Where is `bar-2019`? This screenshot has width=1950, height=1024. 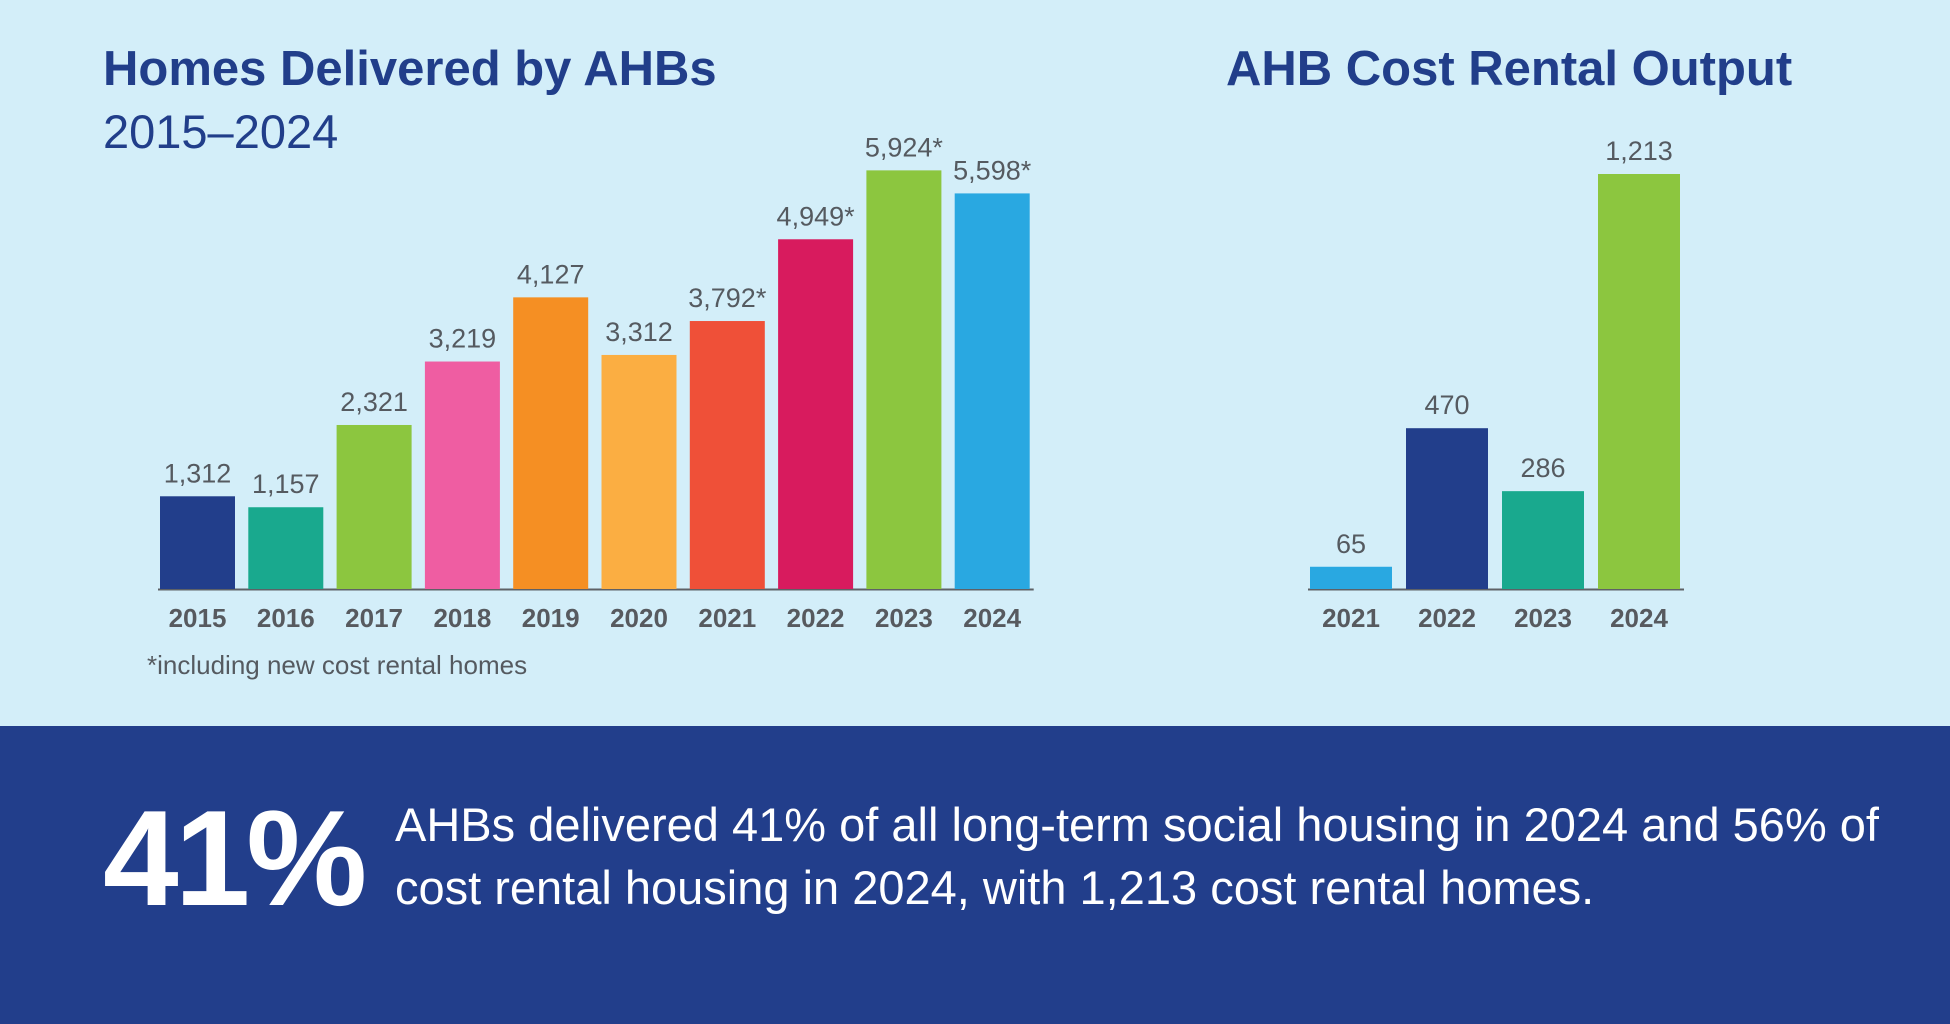
bar-2019 is located at coordinates (551, 443).